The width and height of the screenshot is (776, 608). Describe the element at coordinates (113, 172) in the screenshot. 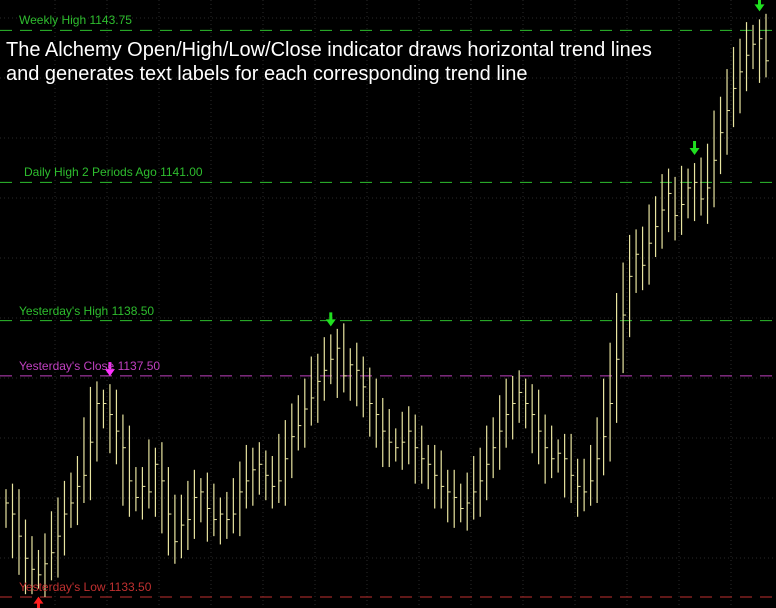

I see `trend-line-label: Daily High 2 Periods Ago 1141.00` at that location.